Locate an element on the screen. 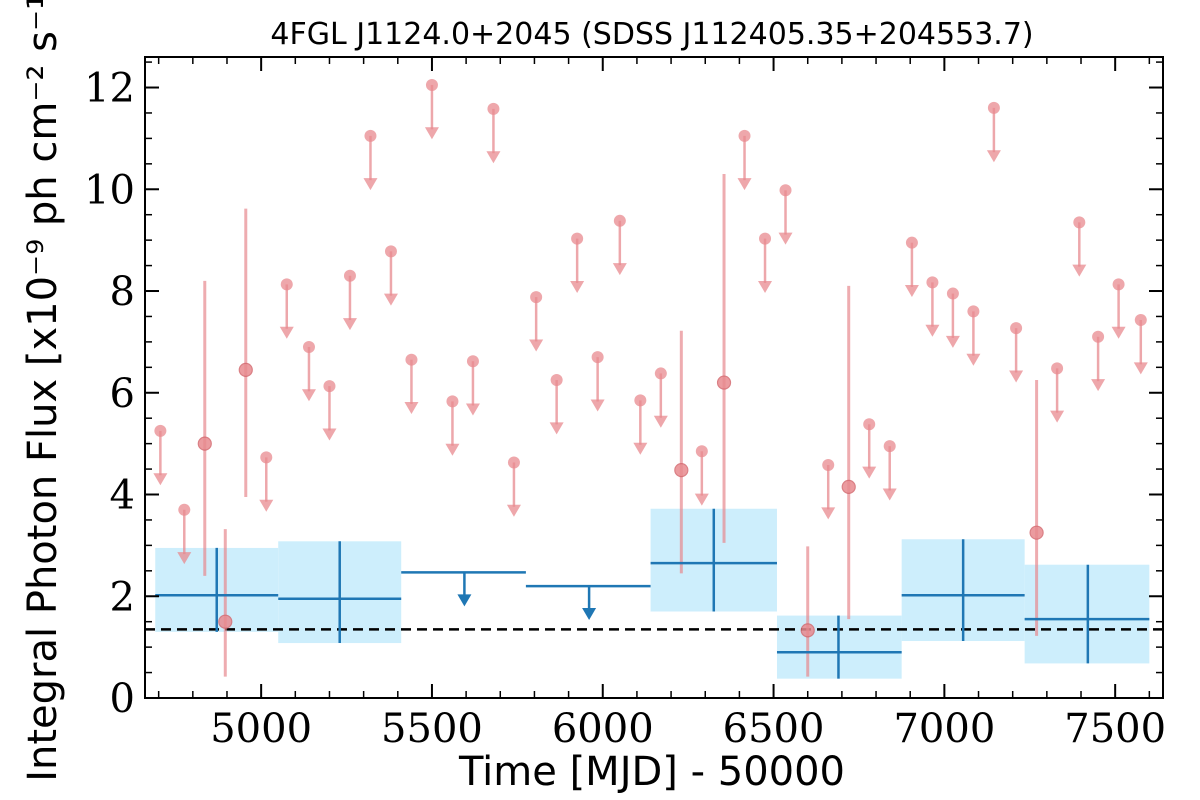  y-tick-label: 6 is located at coordinates (122, 394).